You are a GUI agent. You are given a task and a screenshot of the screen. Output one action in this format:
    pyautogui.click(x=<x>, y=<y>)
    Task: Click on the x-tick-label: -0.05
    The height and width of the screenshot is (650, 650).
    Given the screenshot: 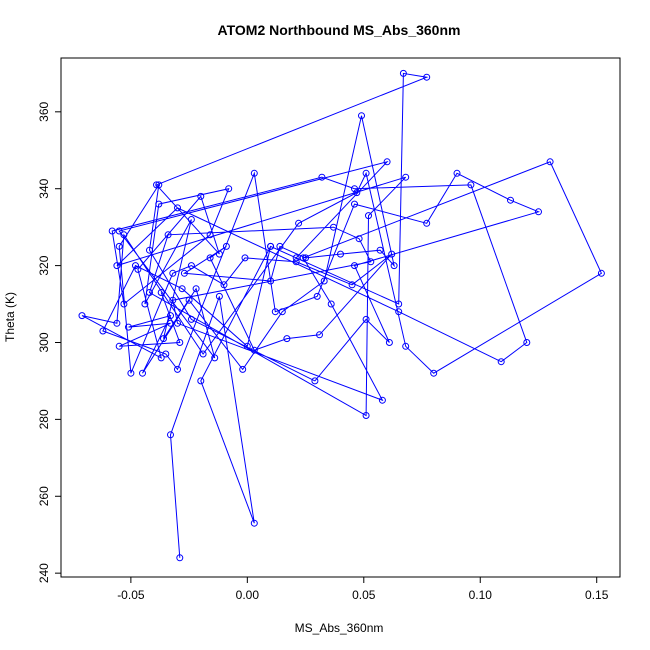 What is the action you would take?
    pyautogui.click(x=131, y=595)
    